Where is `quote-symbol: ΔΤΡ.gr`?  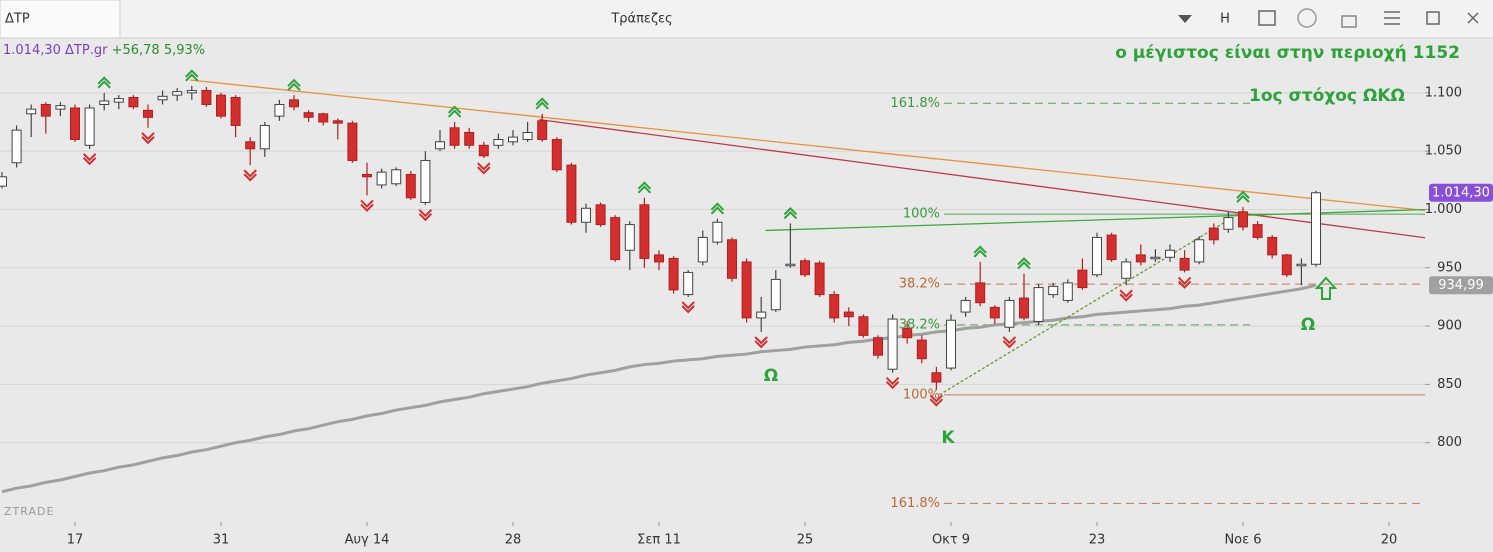
quote-symbol: ΔΤΡ.gr is located at coordinates (86, 50).